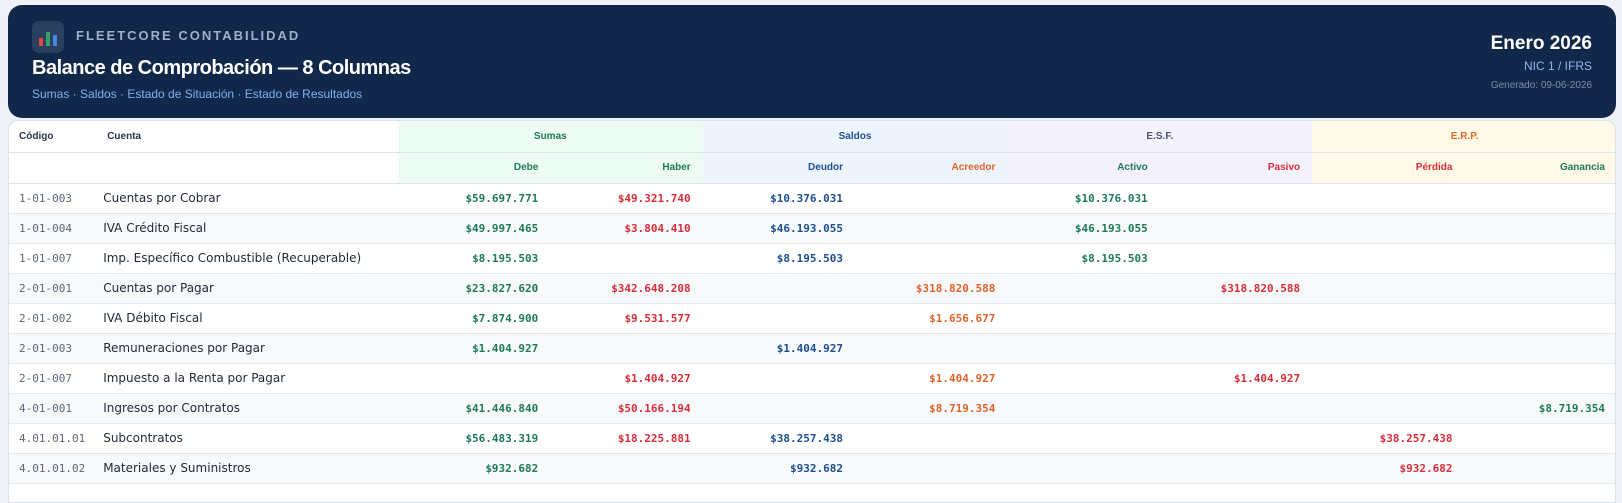 The image size is (1622, 503). What do you see at coordinates (931, 408) in the screenshot?
I see `cell-acreedor: $8.719.354` at bounding box center [931, 408].